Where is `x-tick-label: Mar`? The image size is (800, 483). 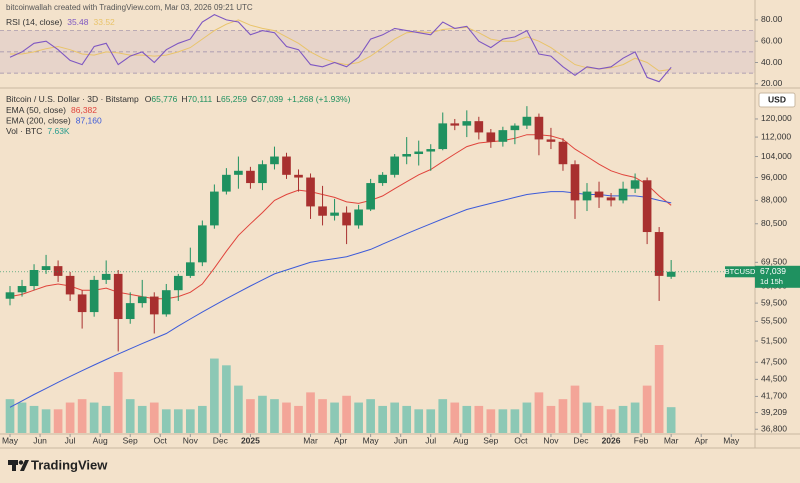
x-tick-label: Mar is located at coordinates (310, 440).